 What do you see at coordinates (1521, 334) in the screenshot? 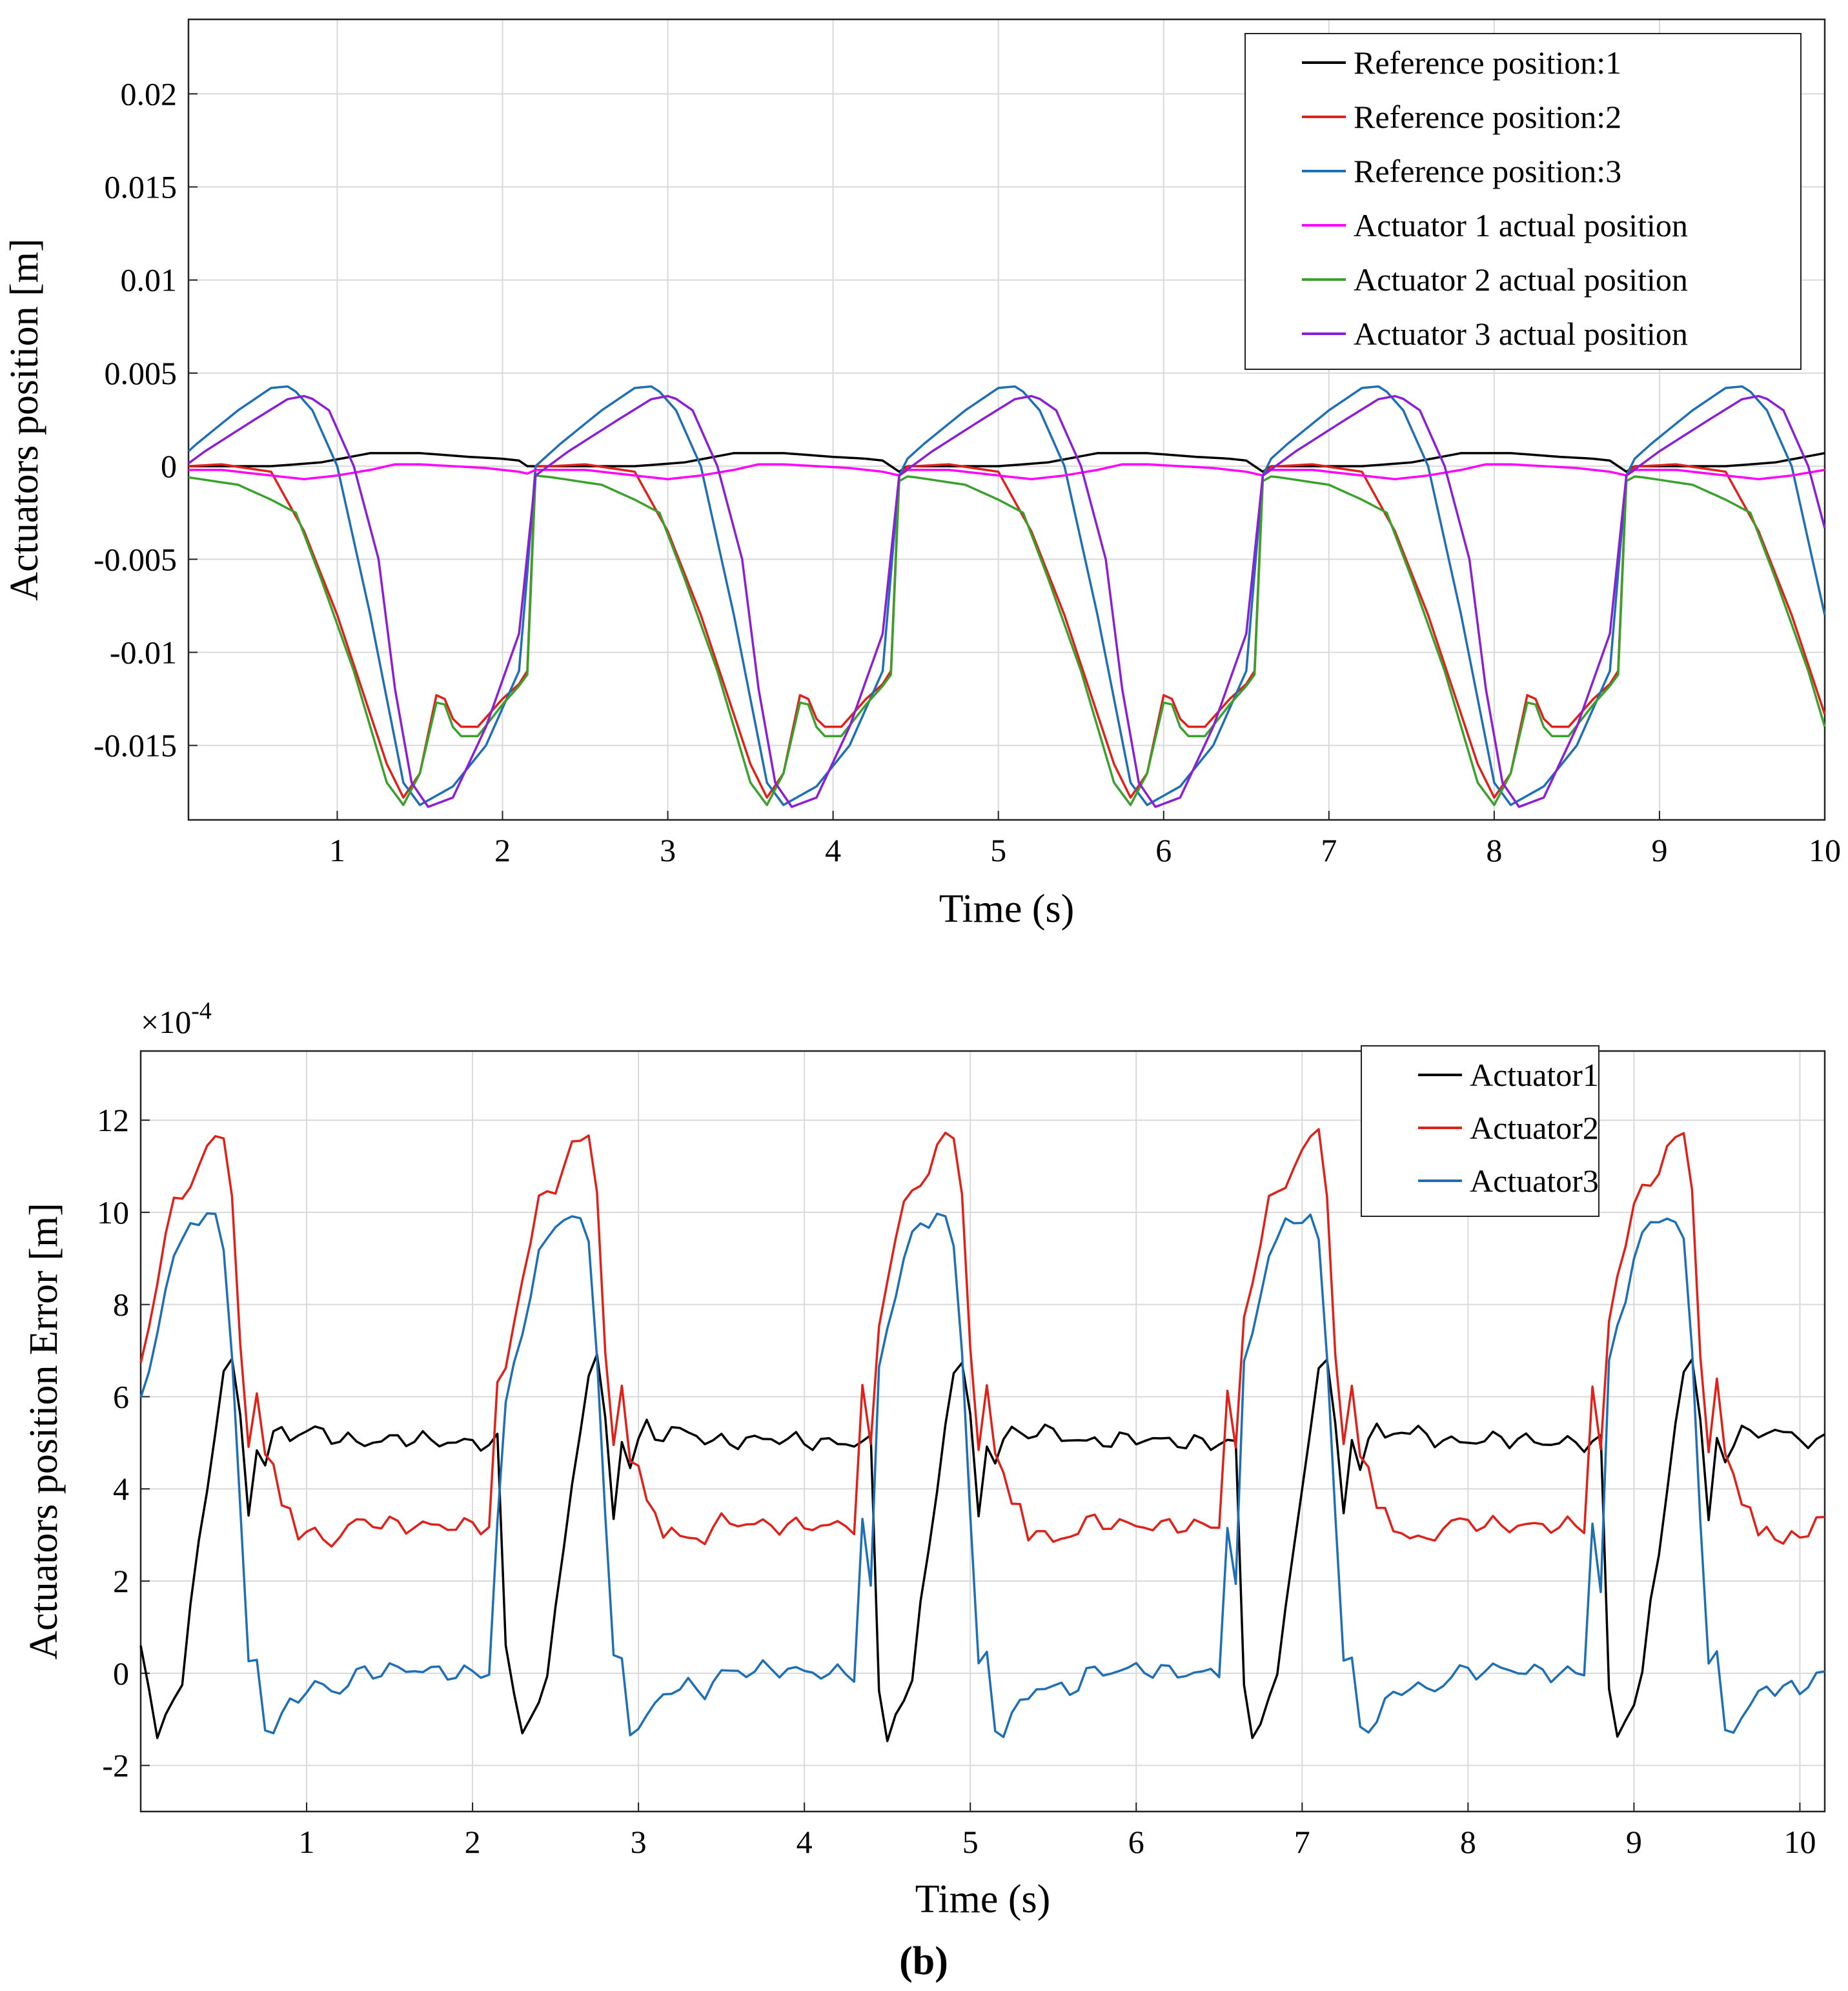
I see `legend-label: Actuator 3 actual position` at bounding box center [1521, 334].